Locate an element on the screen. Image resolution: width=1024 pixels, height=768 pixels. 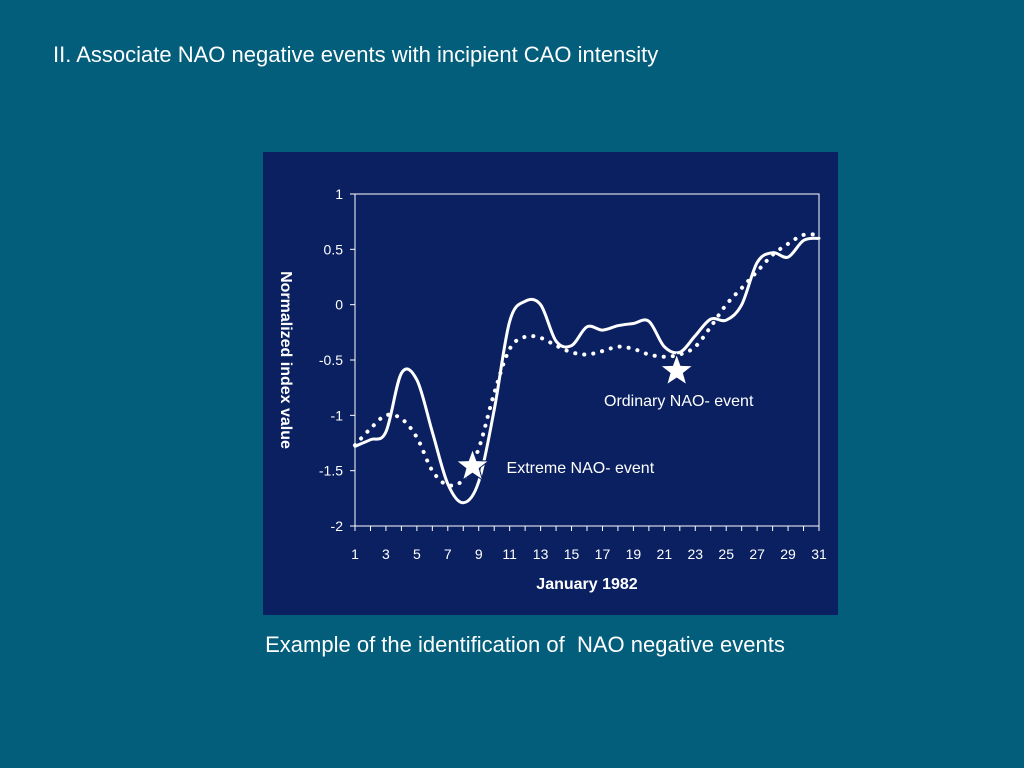
y-tick-label: 0 is located at coordinates (339, 305).